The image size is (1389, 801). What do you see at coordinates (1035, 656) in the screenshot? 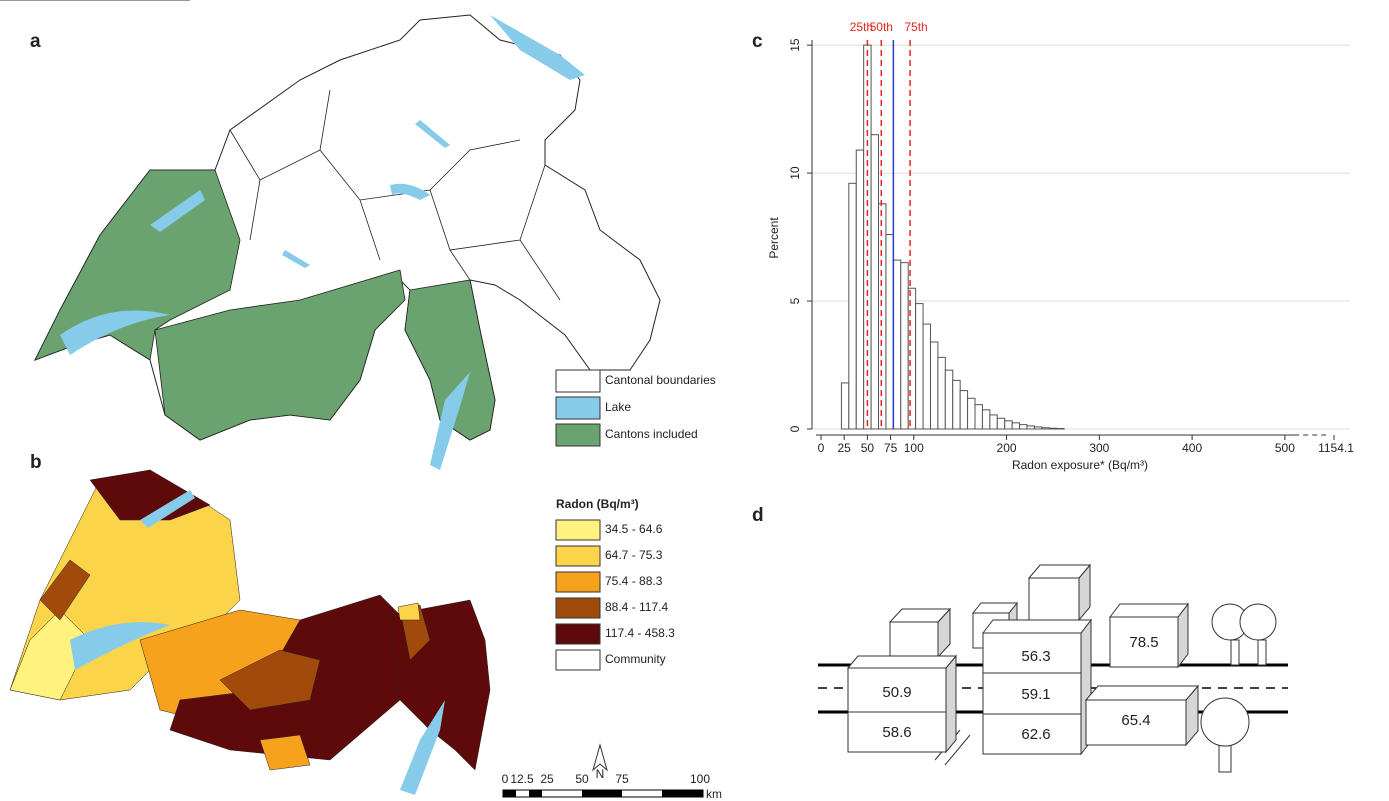
I see `diagram-value: 56.3` at bounding box center [1035, 656].